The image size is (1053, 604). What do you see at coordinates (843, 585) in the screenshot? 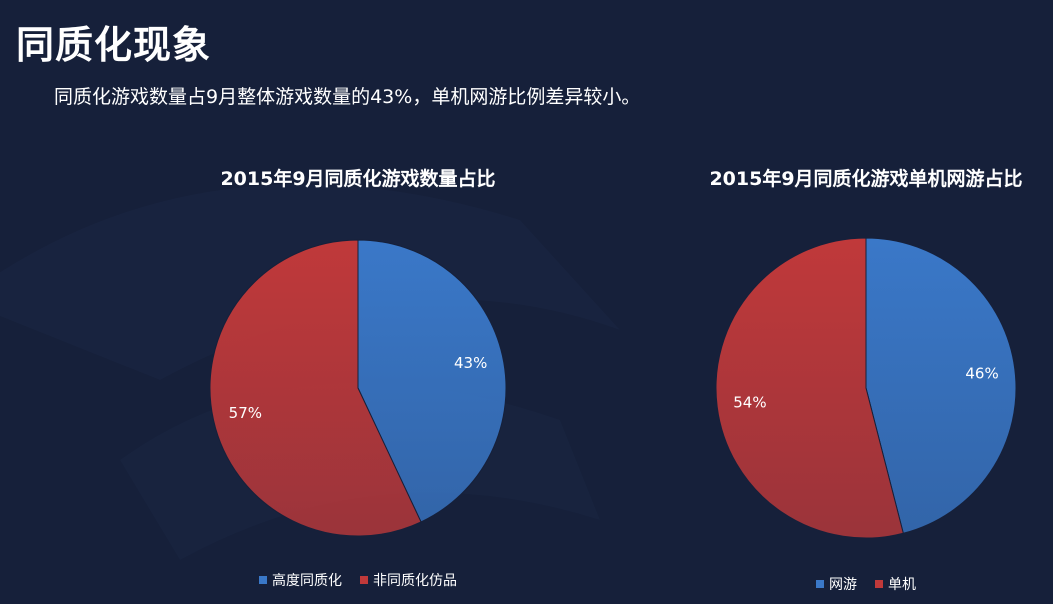
I see `legend-label: 网游` at bounding box center [843, 585].